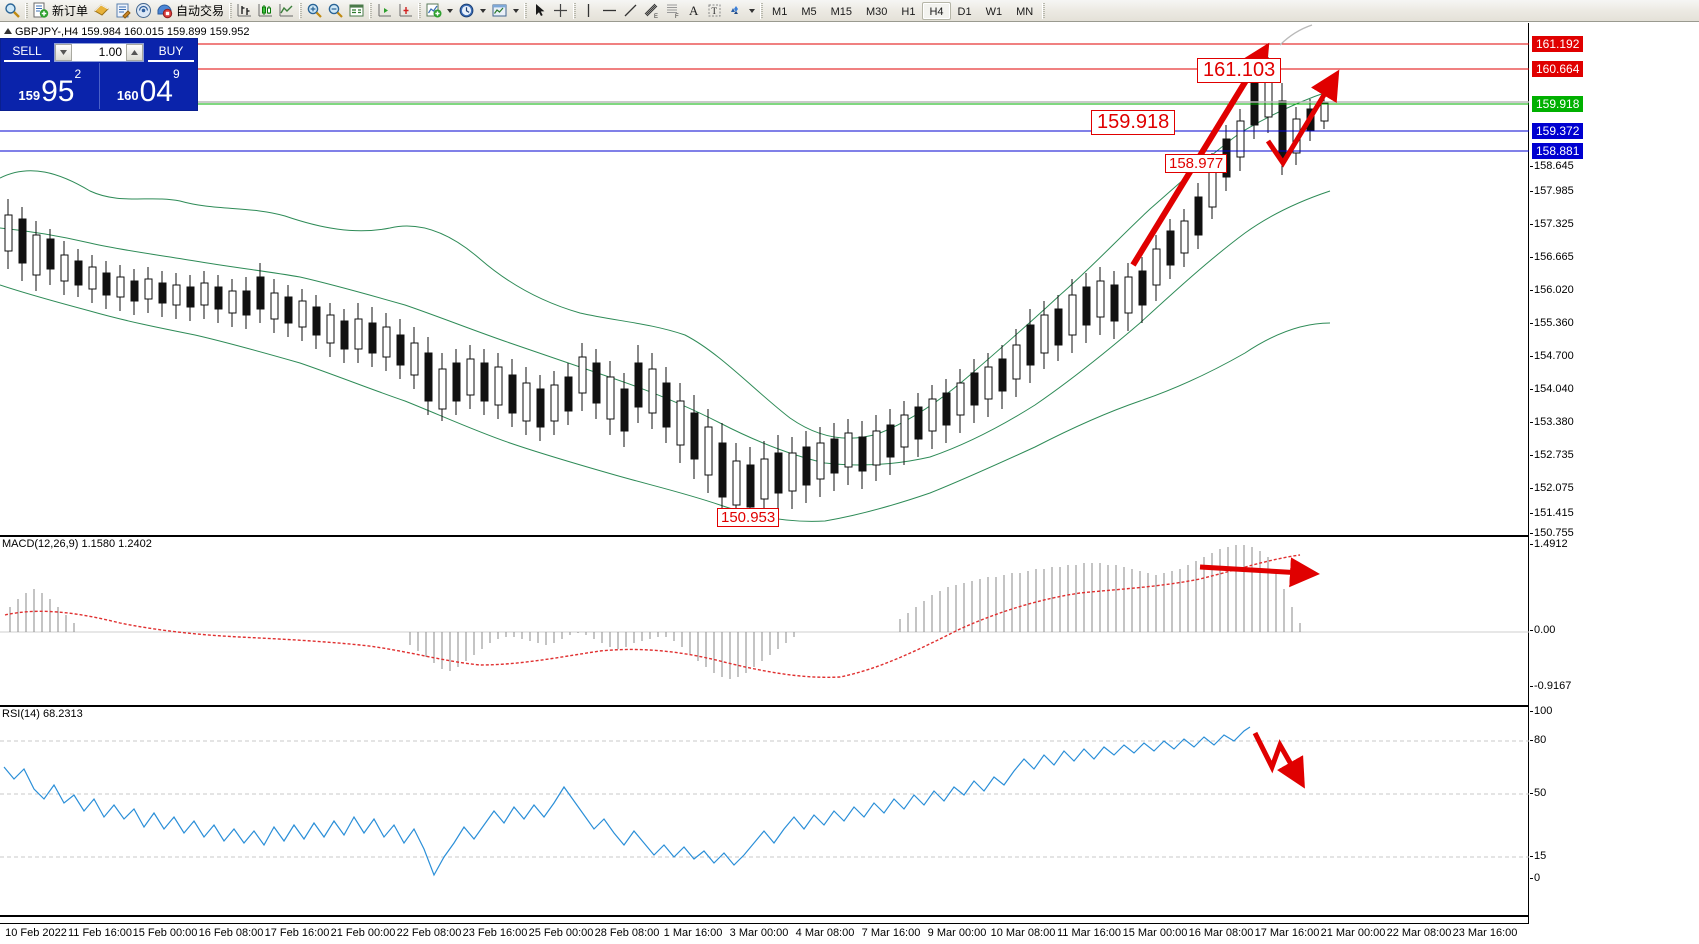 Image resolution: width=1699 pixels, height=944 pixels. Describe the element at coordinates (693, 933) in the screenshot. I see `time-tick: 1 Mar 16:00` at that location.